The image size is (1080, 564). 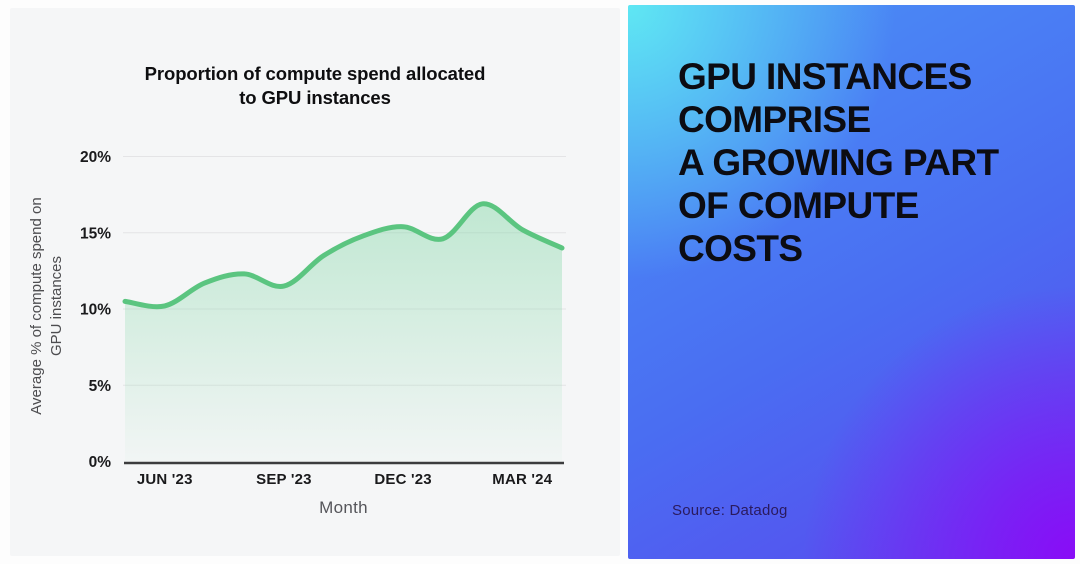 What do you see at coordinates (403, 479) in the screenshot?
I see `x-tick-label: DEC '23` at bounding box center [403, 479].